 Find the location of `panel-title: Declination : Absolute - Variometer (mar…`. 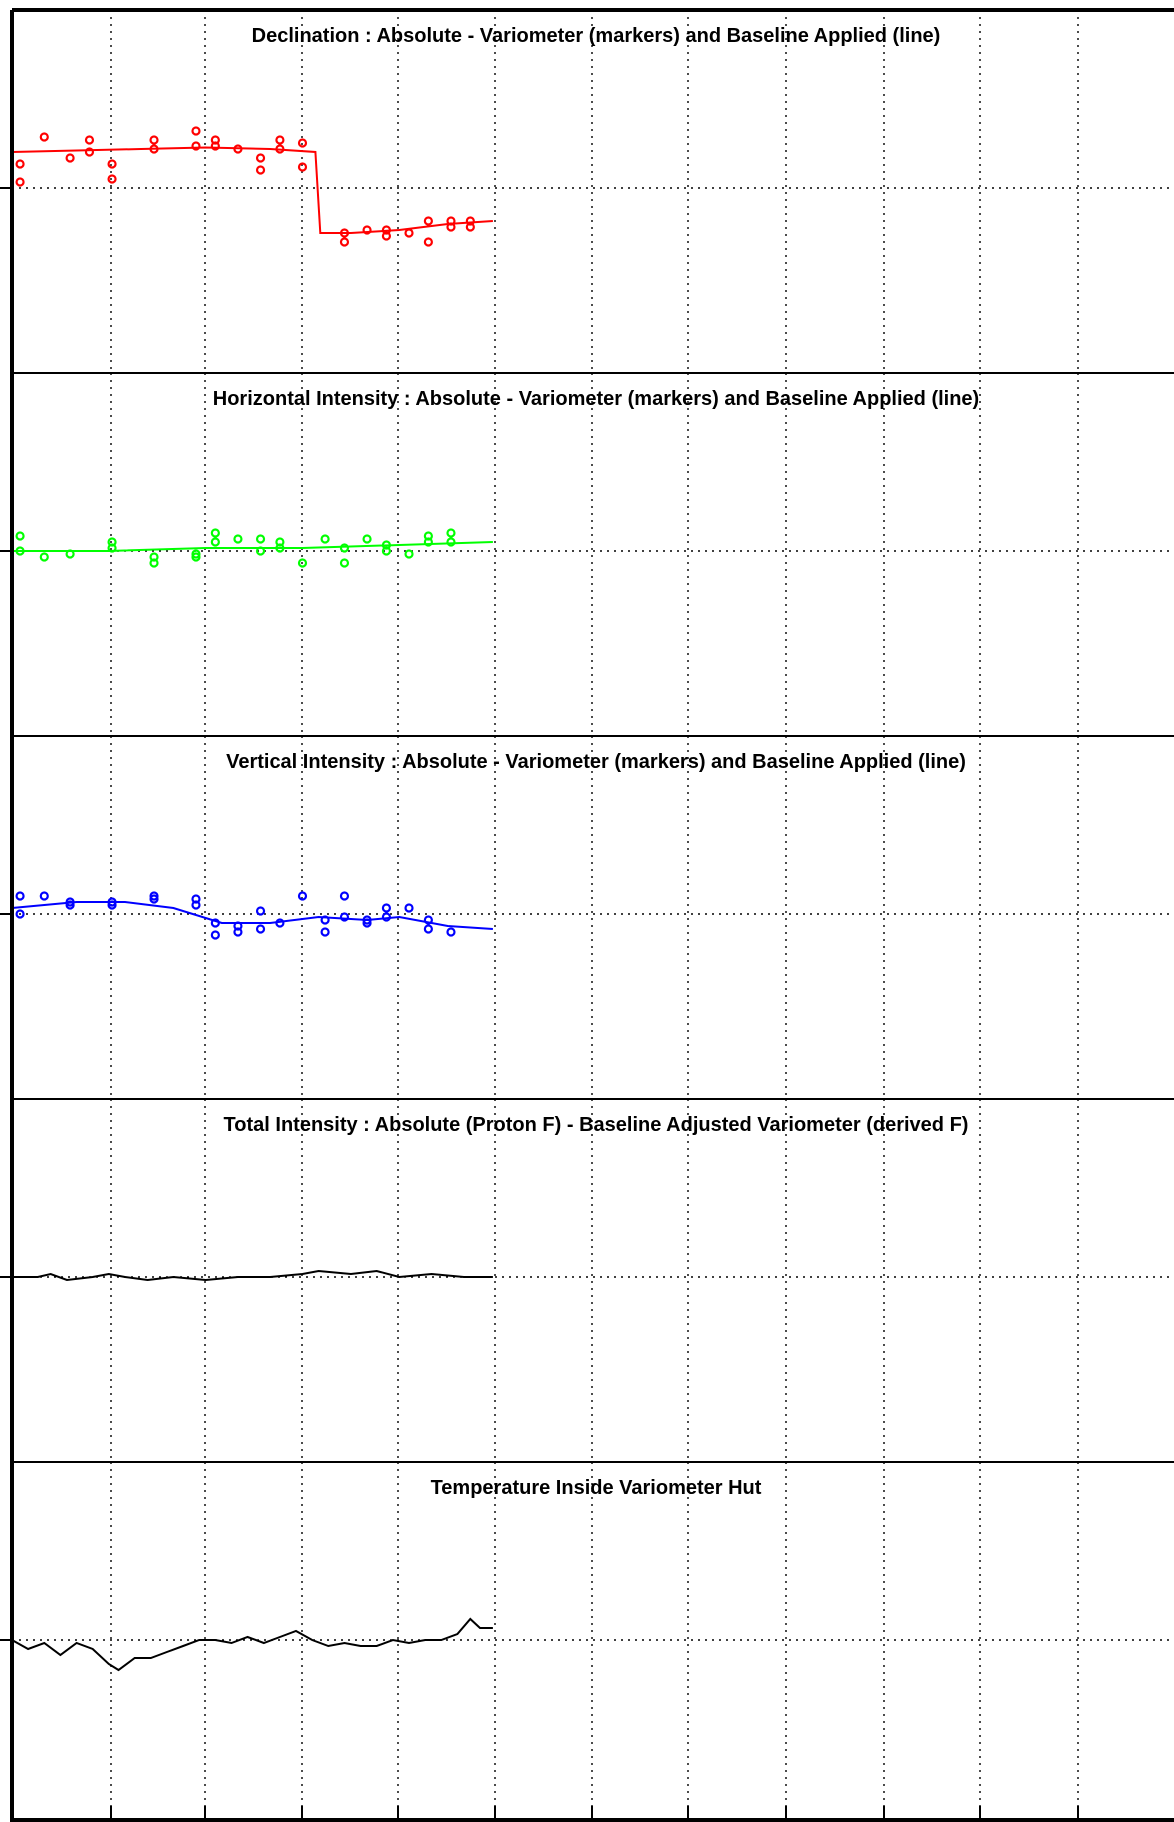

panel-title: Declination : Absolute - Variometer (mar… is located at coordinates (596, 36).